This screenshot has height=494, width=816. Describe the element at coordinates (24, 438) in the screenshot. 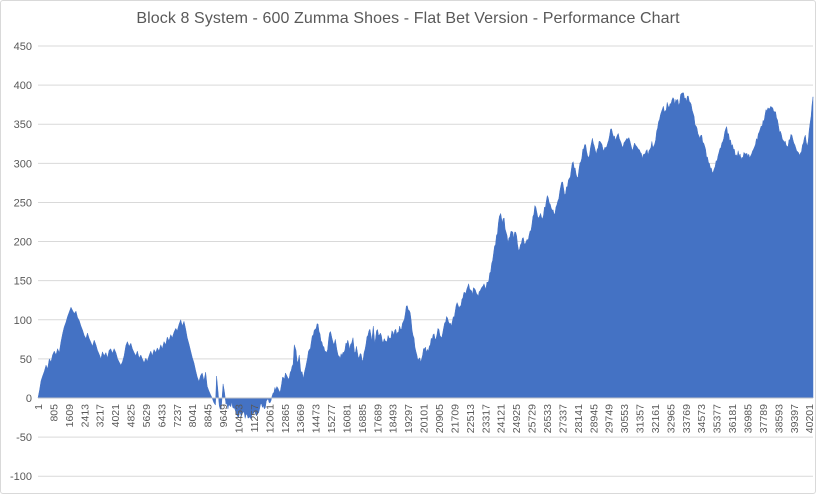

I see `svg-text: -50` at that location.